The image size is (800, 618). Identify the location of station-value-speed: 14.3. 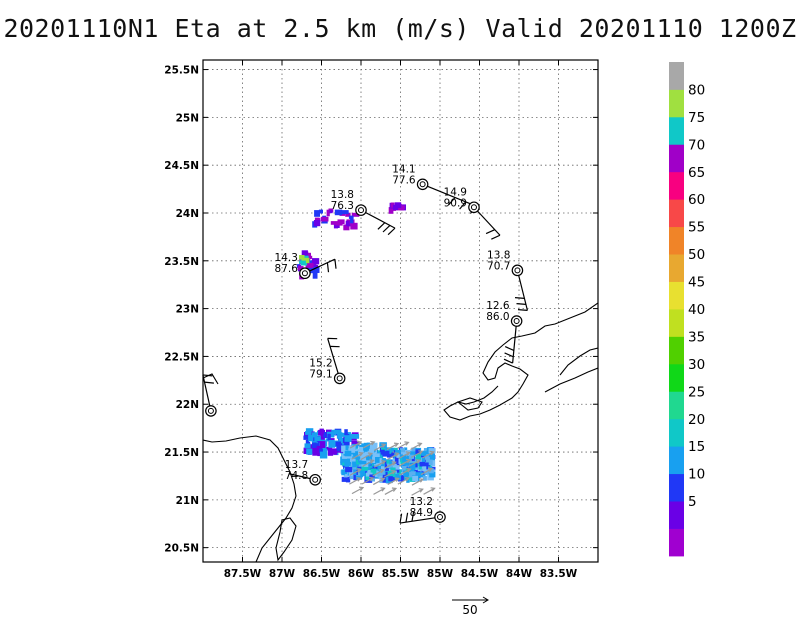
(286, 258).